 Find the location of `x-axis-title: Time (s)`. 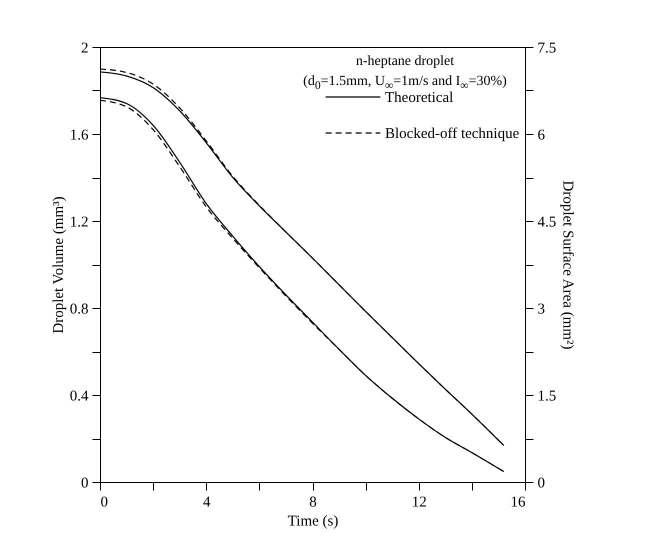

x-axis-title: Time (s) is located at coordinates (313, 522).